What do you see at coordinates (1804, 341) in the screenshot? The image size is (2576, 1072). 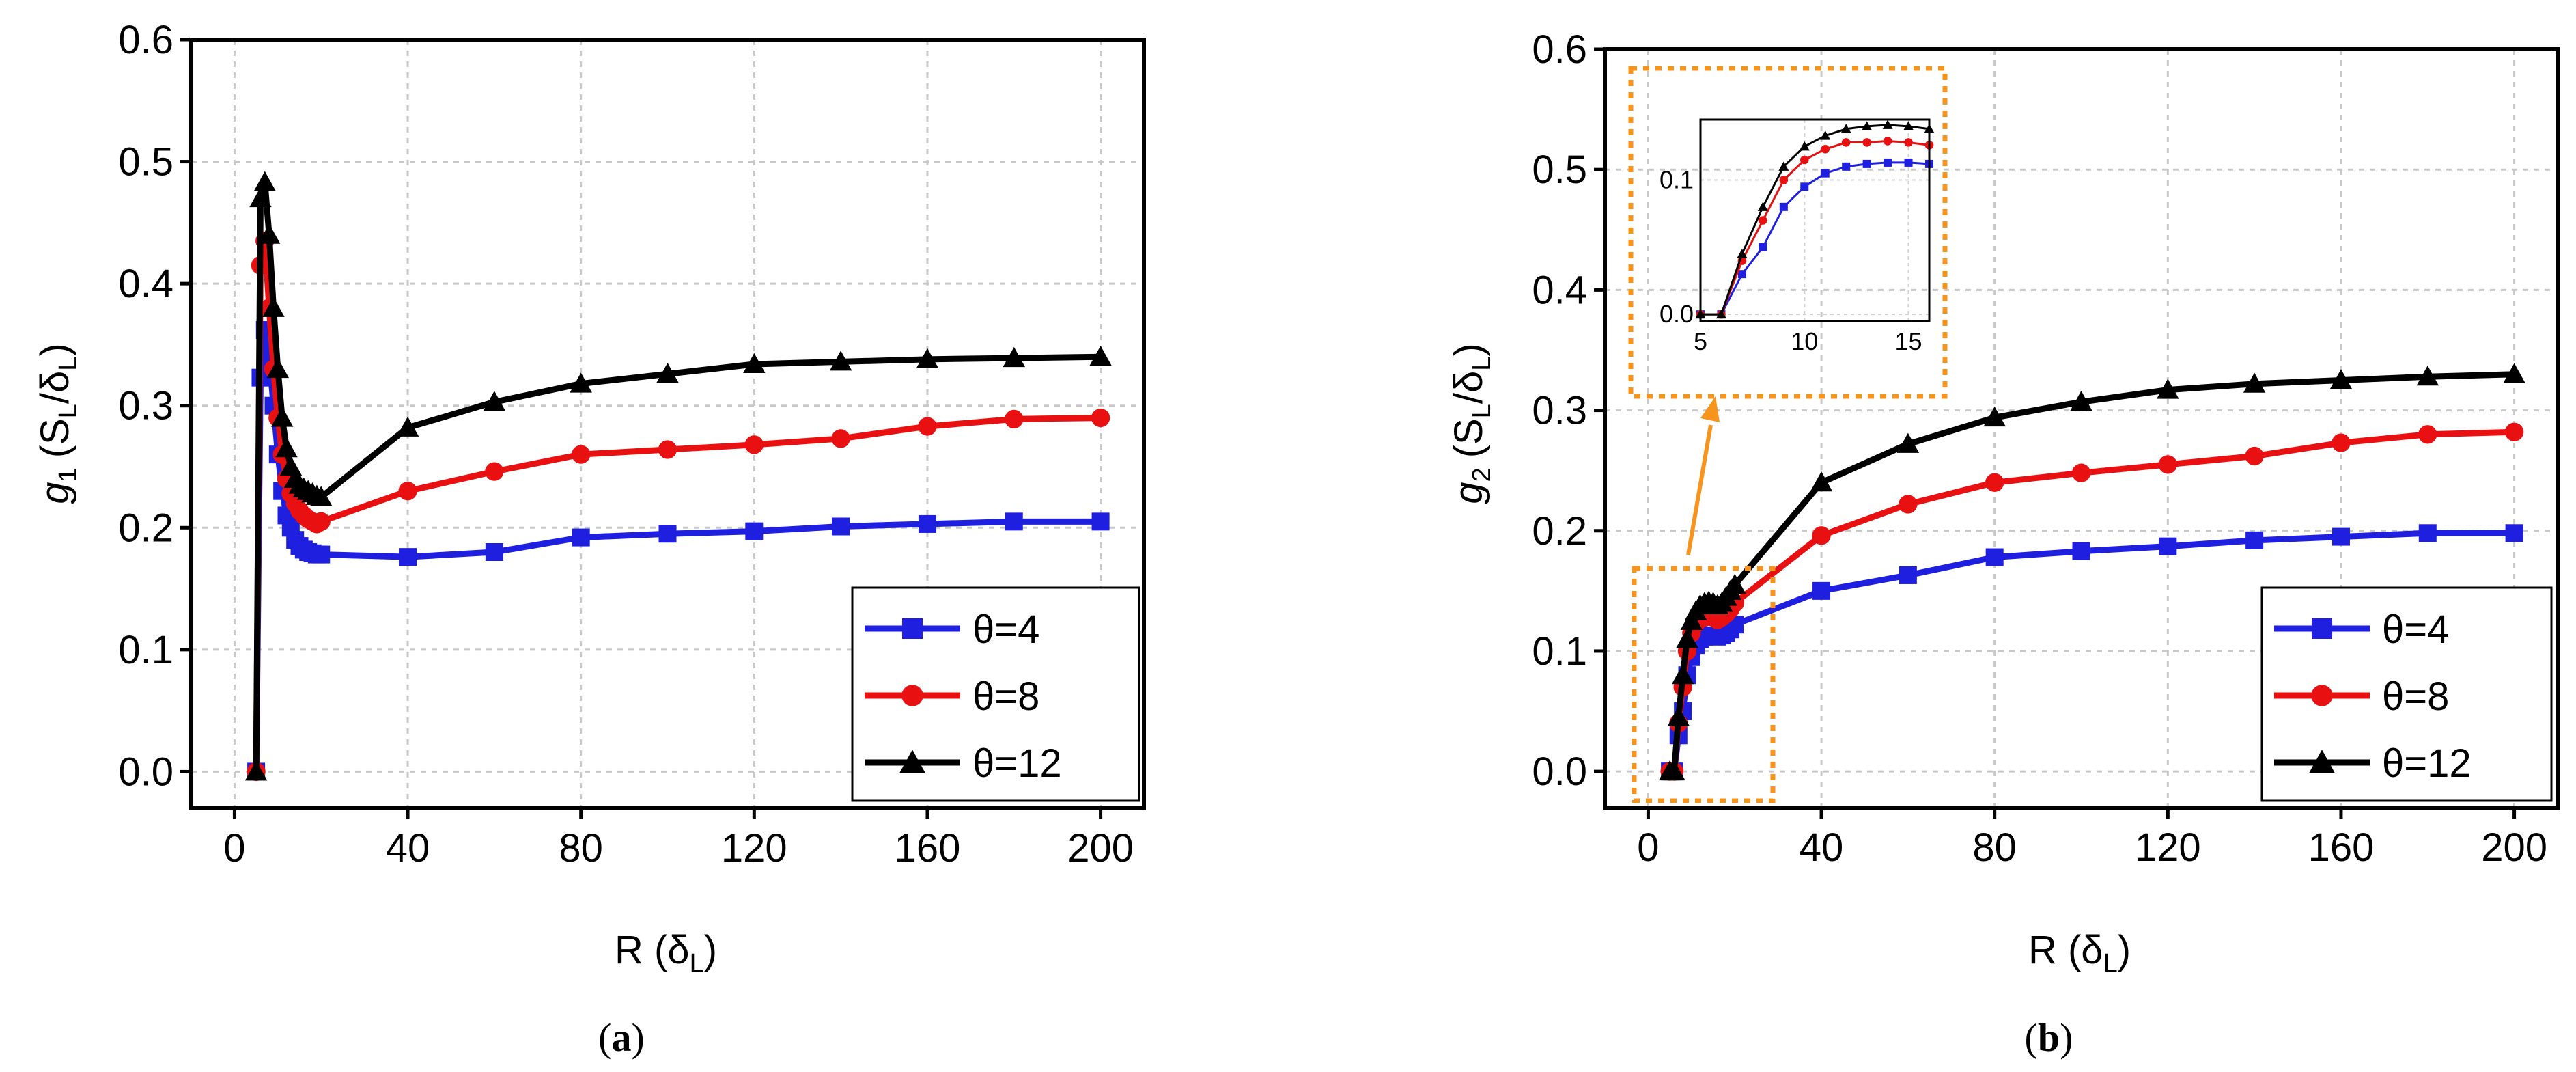 I see `inset-x-tick-label: 10` at bounding box center [1804, 341].